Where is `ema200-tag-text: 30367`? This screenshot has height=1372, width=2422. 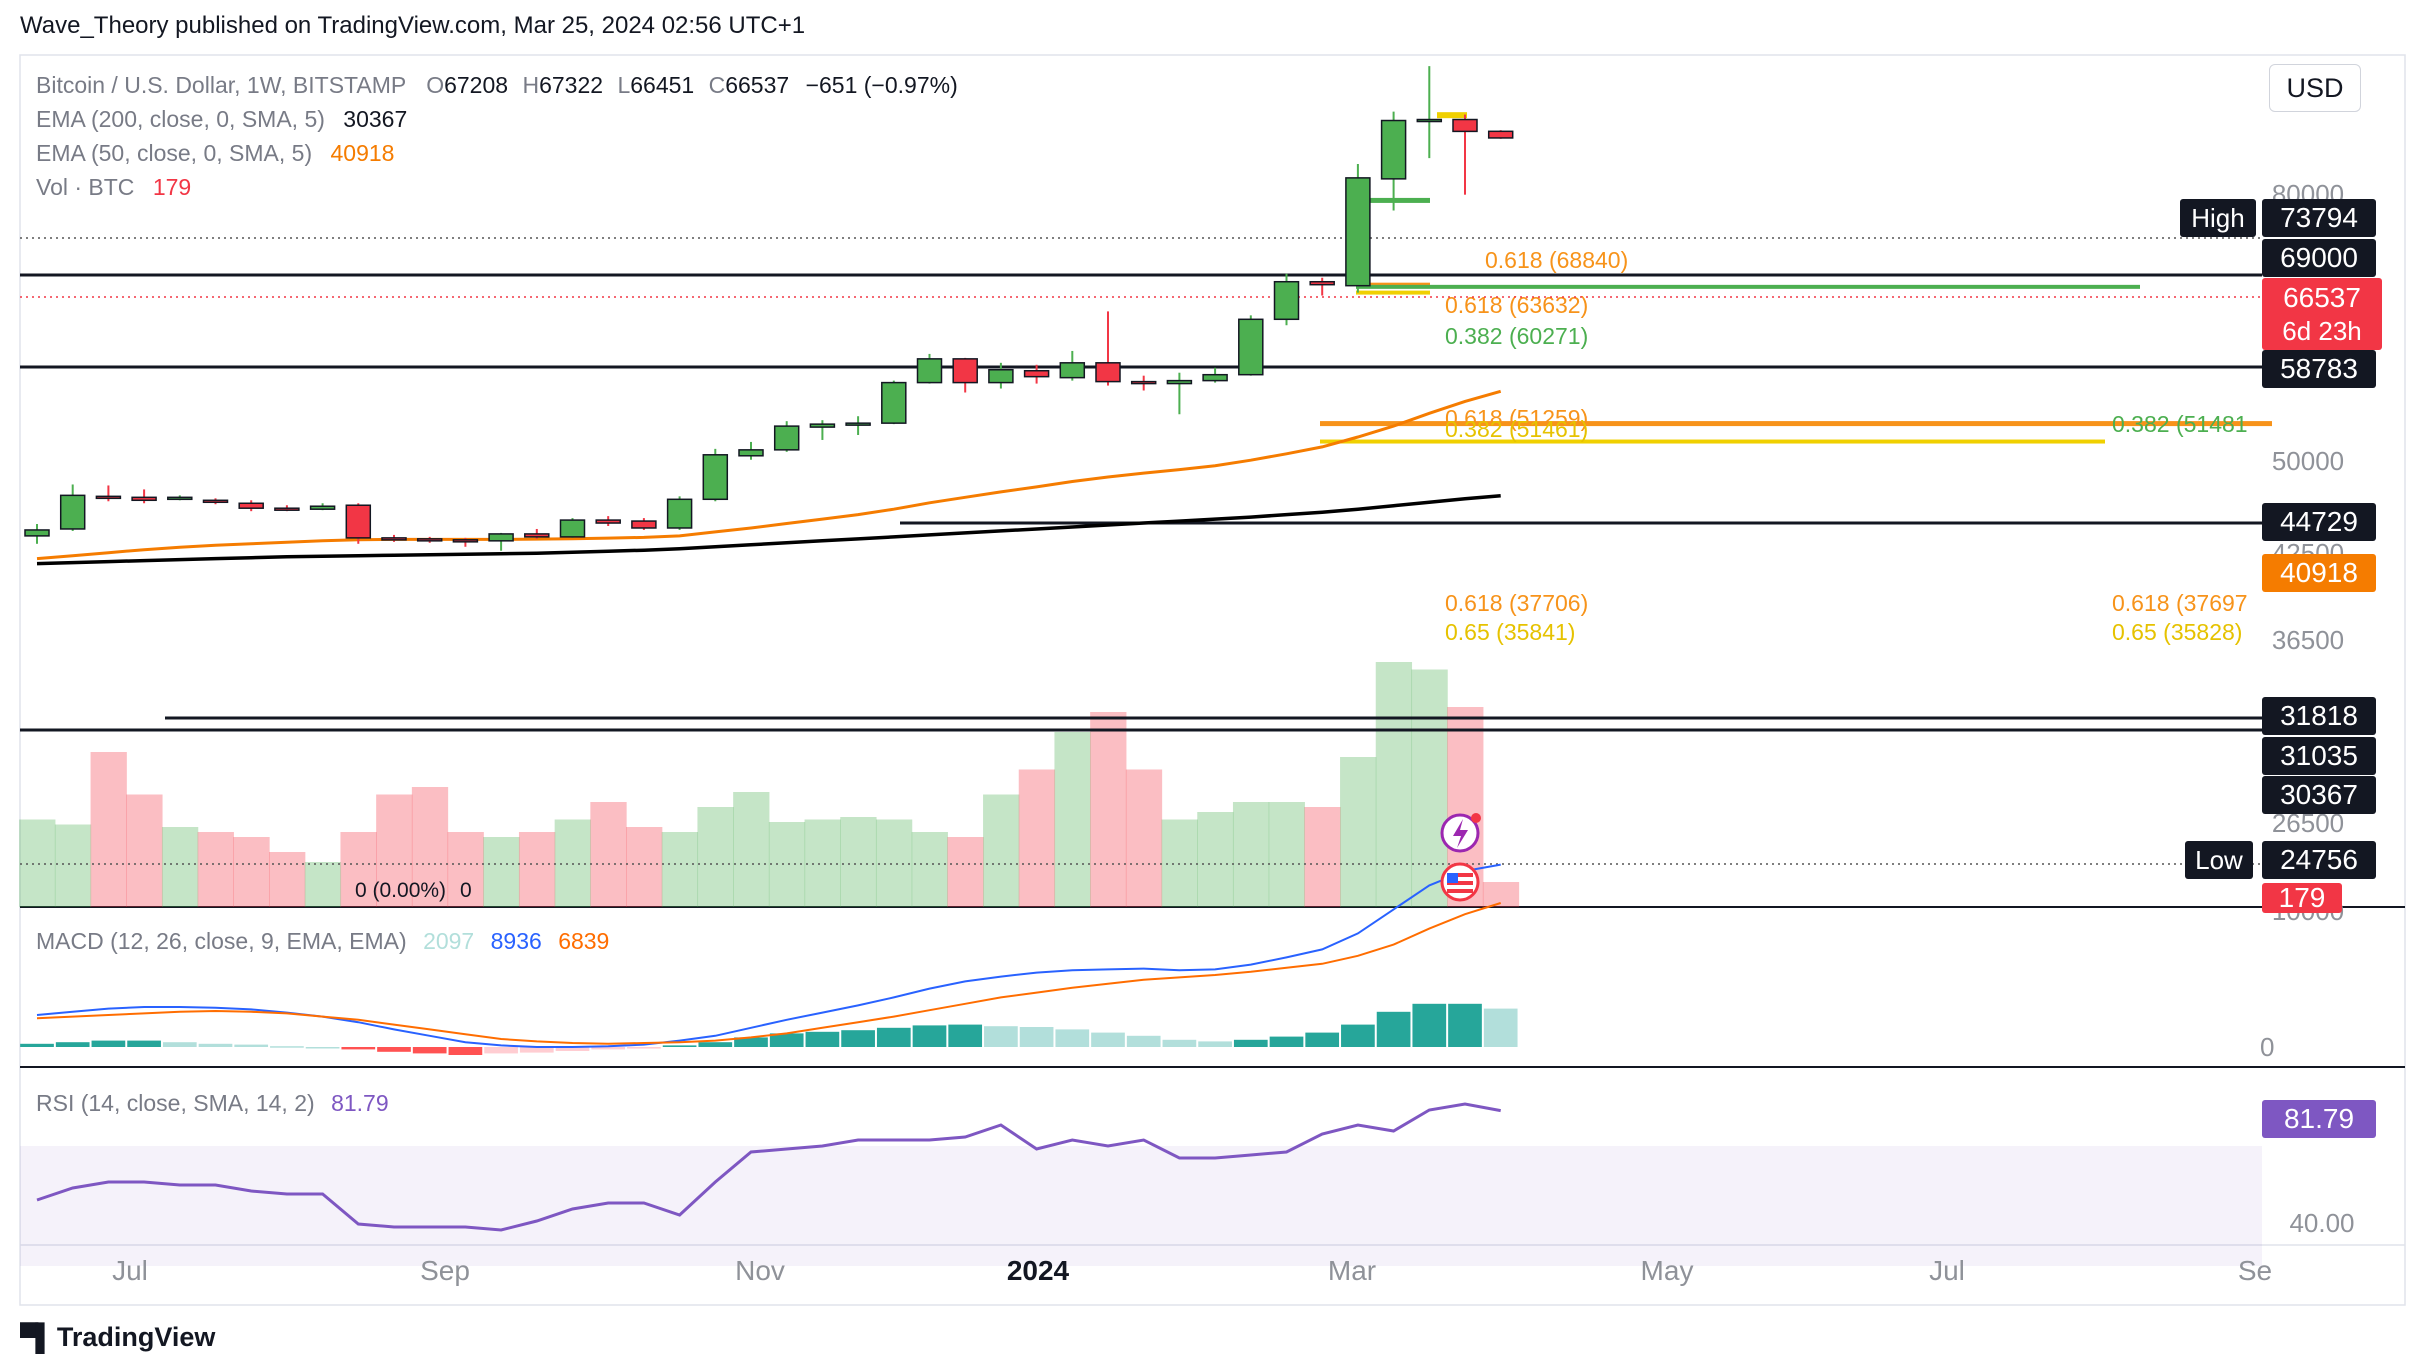
ema200-tag-text: 30367 is located at coordinates (2319, 794).